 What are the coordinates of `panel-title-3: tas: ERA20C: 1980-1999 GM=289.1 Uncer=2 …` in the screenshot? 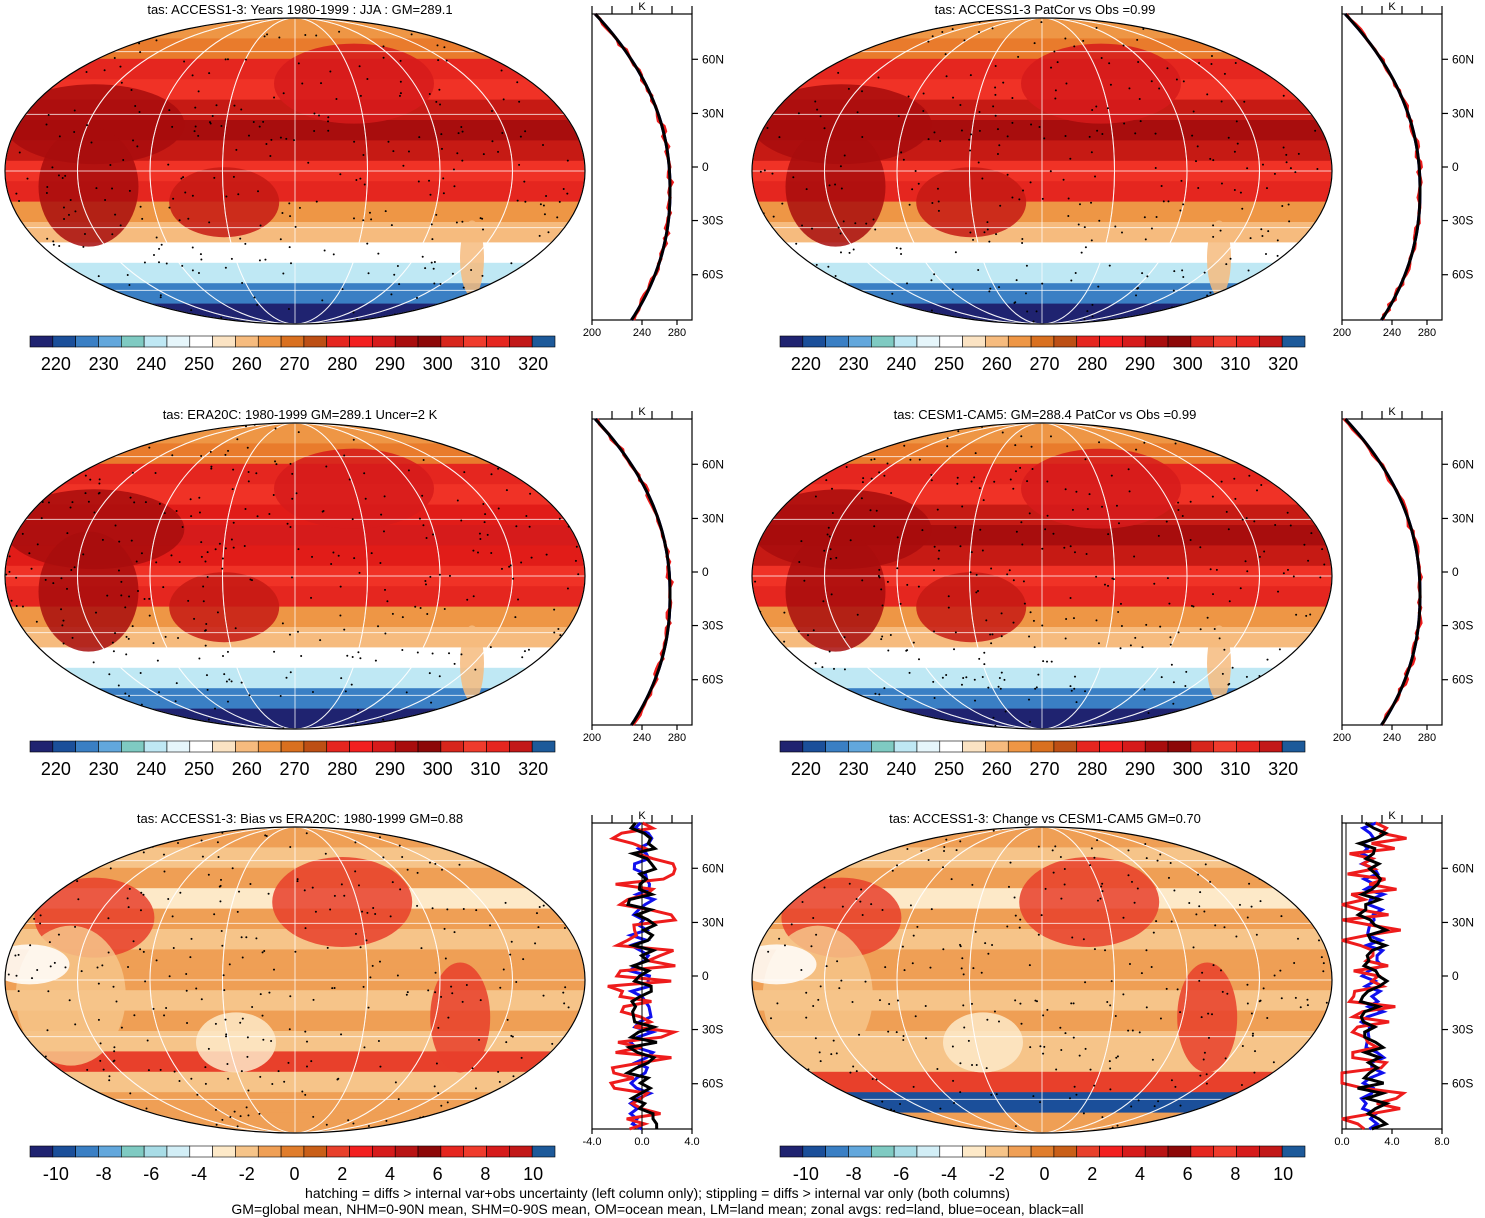 It's located at (300, 414).